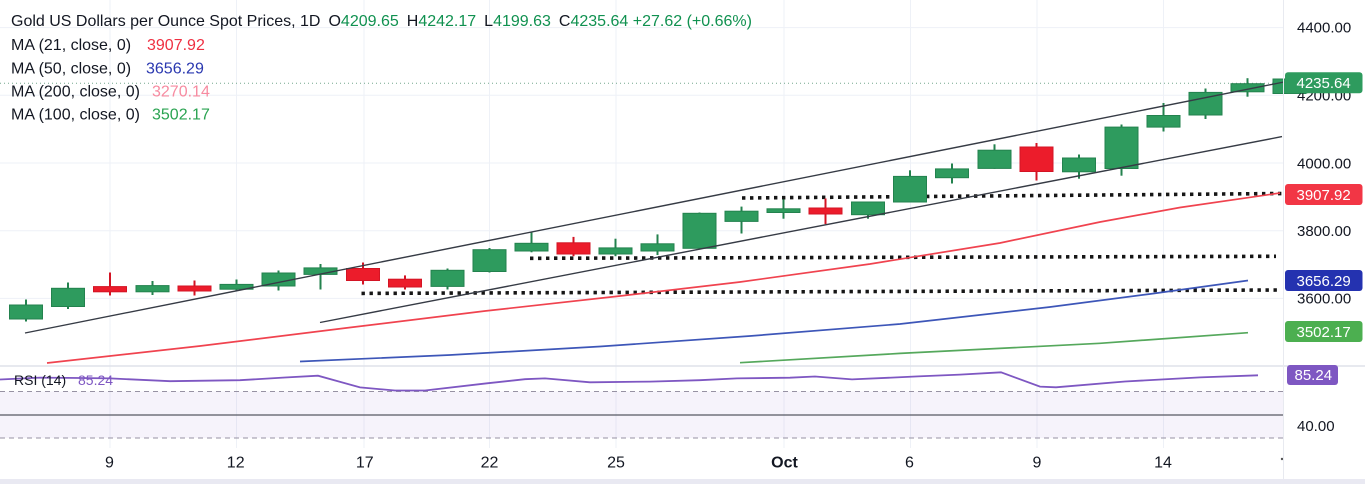  Describe the element at coordinates (1324, 299) in the screenshot. I see `svg-text: 3600.00` at that location.